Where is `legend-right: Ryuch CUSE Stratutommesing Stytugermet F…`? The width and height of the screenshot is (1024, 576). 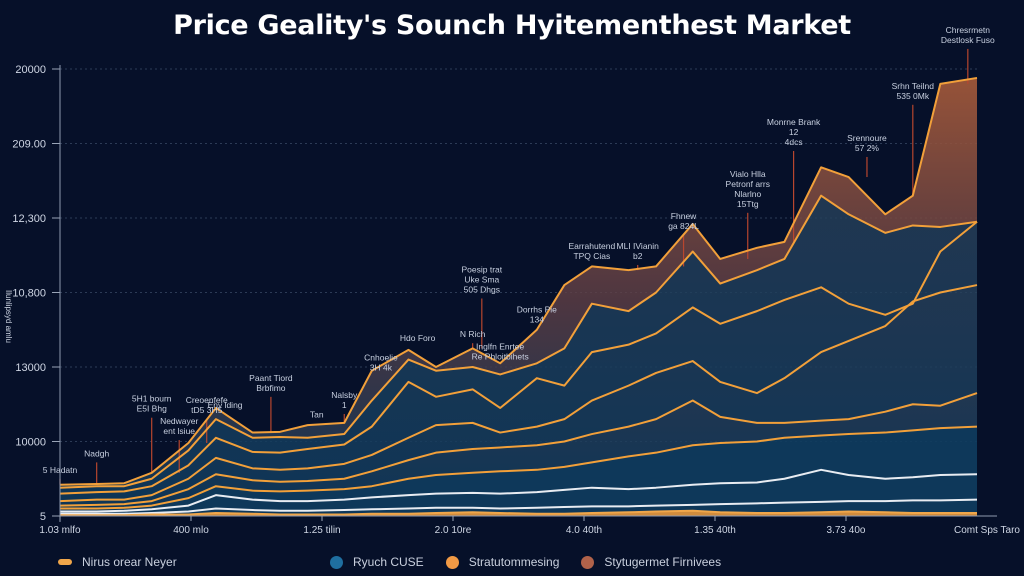 legend-right: Ryuch CUSE Stratutommesing Stytugermet F… is located at coordinates (536, 562).